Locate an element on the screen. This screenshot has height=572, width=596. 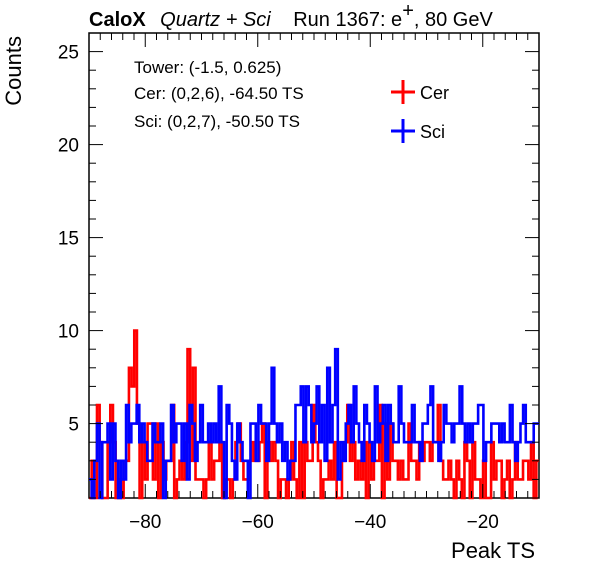
legend: Cer Sci is located at coordinates (420, 111).